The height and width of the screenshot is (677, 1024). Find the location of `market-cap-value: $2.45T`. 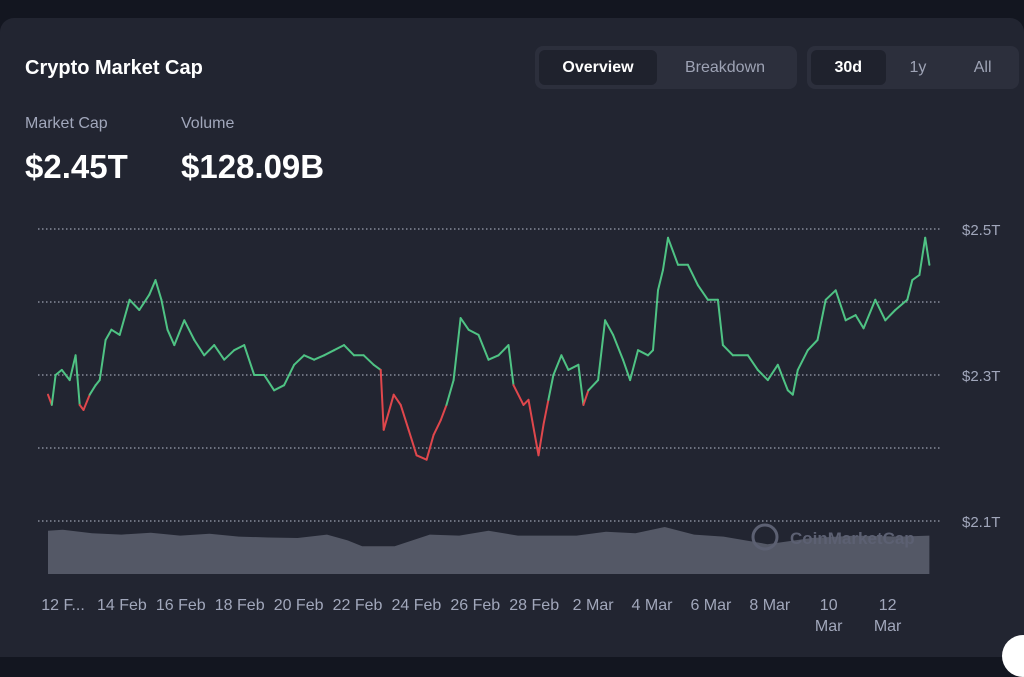

market-cap-value: $2.45T is located at coordinates (76, 166).